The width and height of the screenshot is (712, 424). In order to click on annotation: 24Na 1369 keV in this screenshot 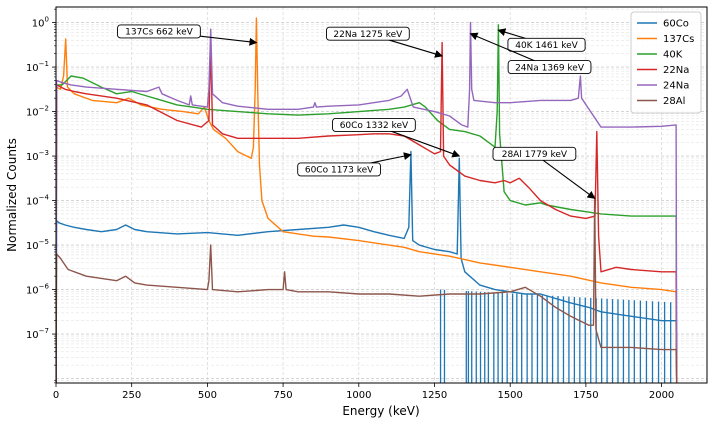, I will do `click(530, 53)`.